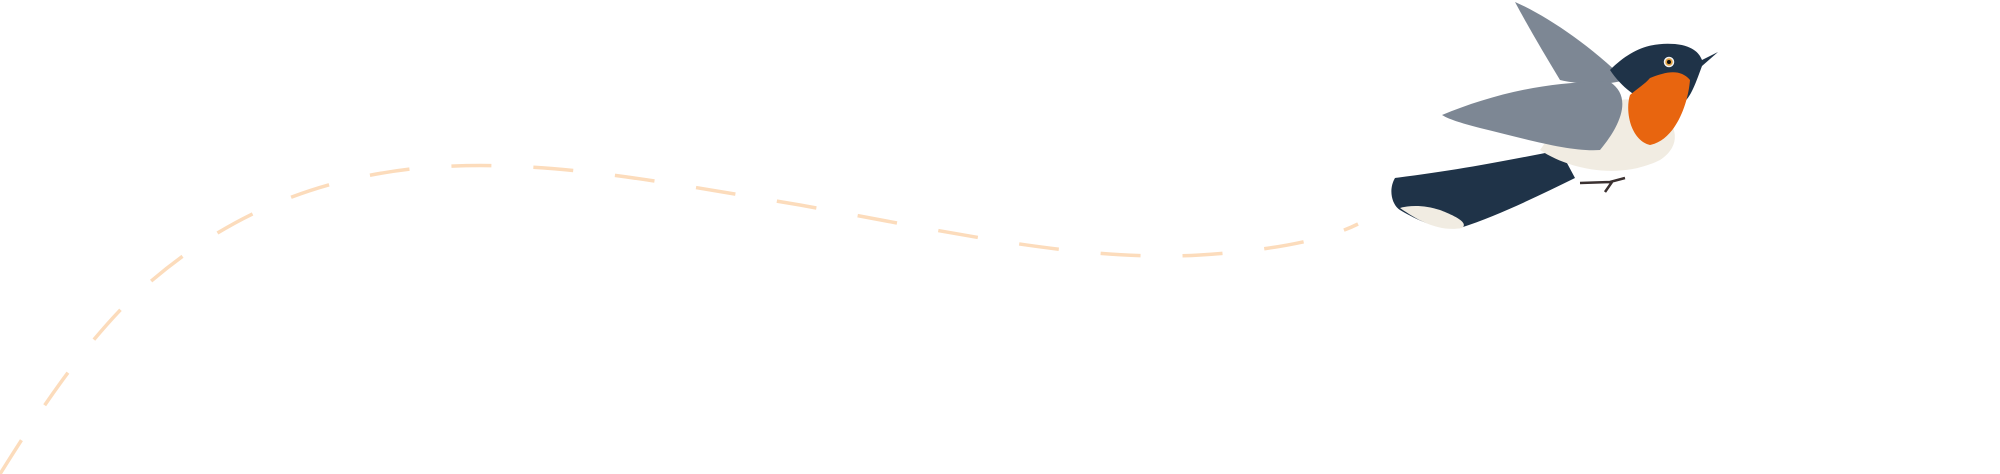 Image resolution: width=2000 pixels, height=474 pixels. I want to click on bird-tail, so click(1483, 189).